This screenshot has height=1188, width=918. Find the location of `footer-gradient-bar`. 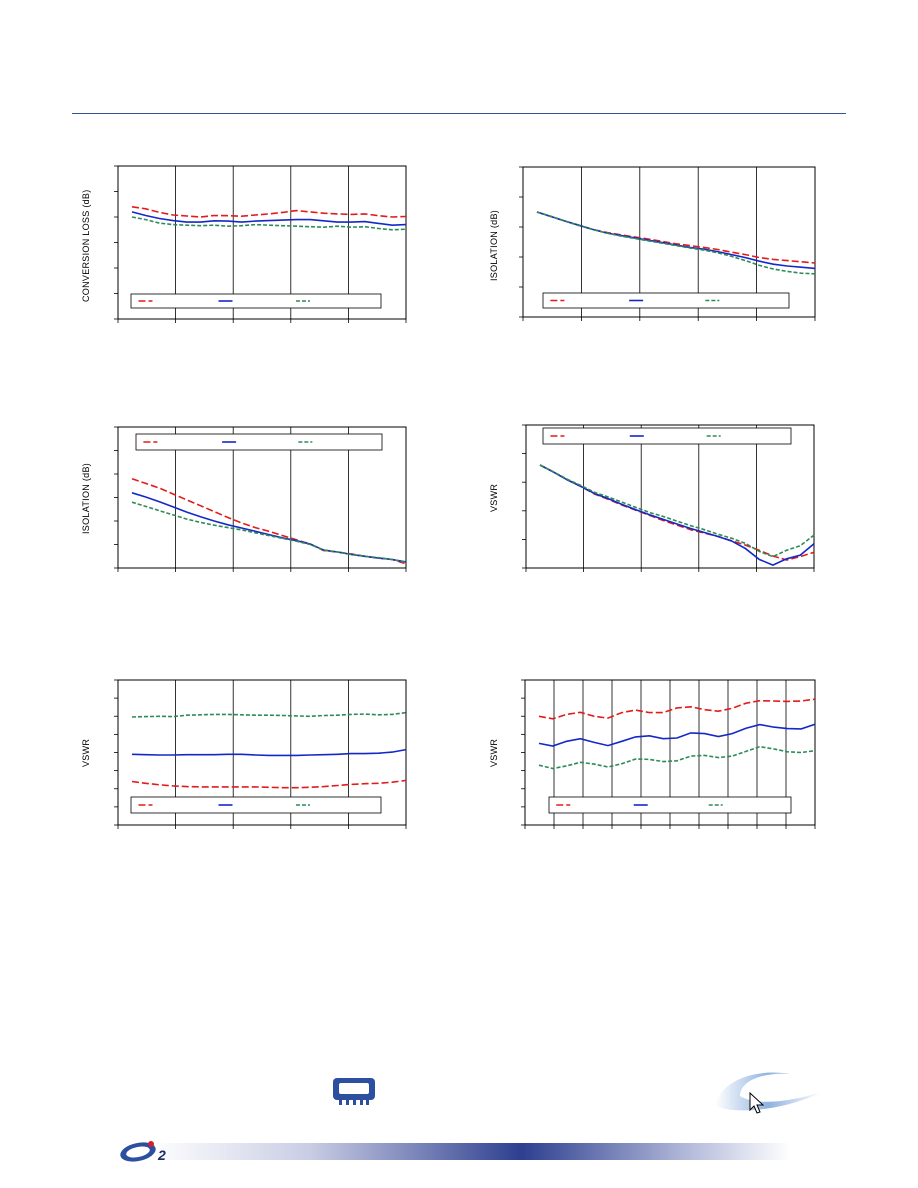

footer-gradient-bar is located at coordinates (470, 1151).